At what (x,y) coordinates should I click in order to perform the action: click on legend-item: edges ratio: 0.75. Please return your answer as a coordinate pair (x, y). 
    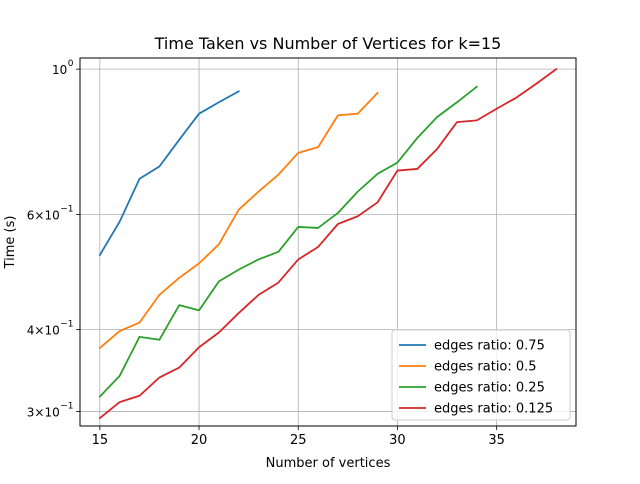
    Looking at the image, I should click on (472, 346).